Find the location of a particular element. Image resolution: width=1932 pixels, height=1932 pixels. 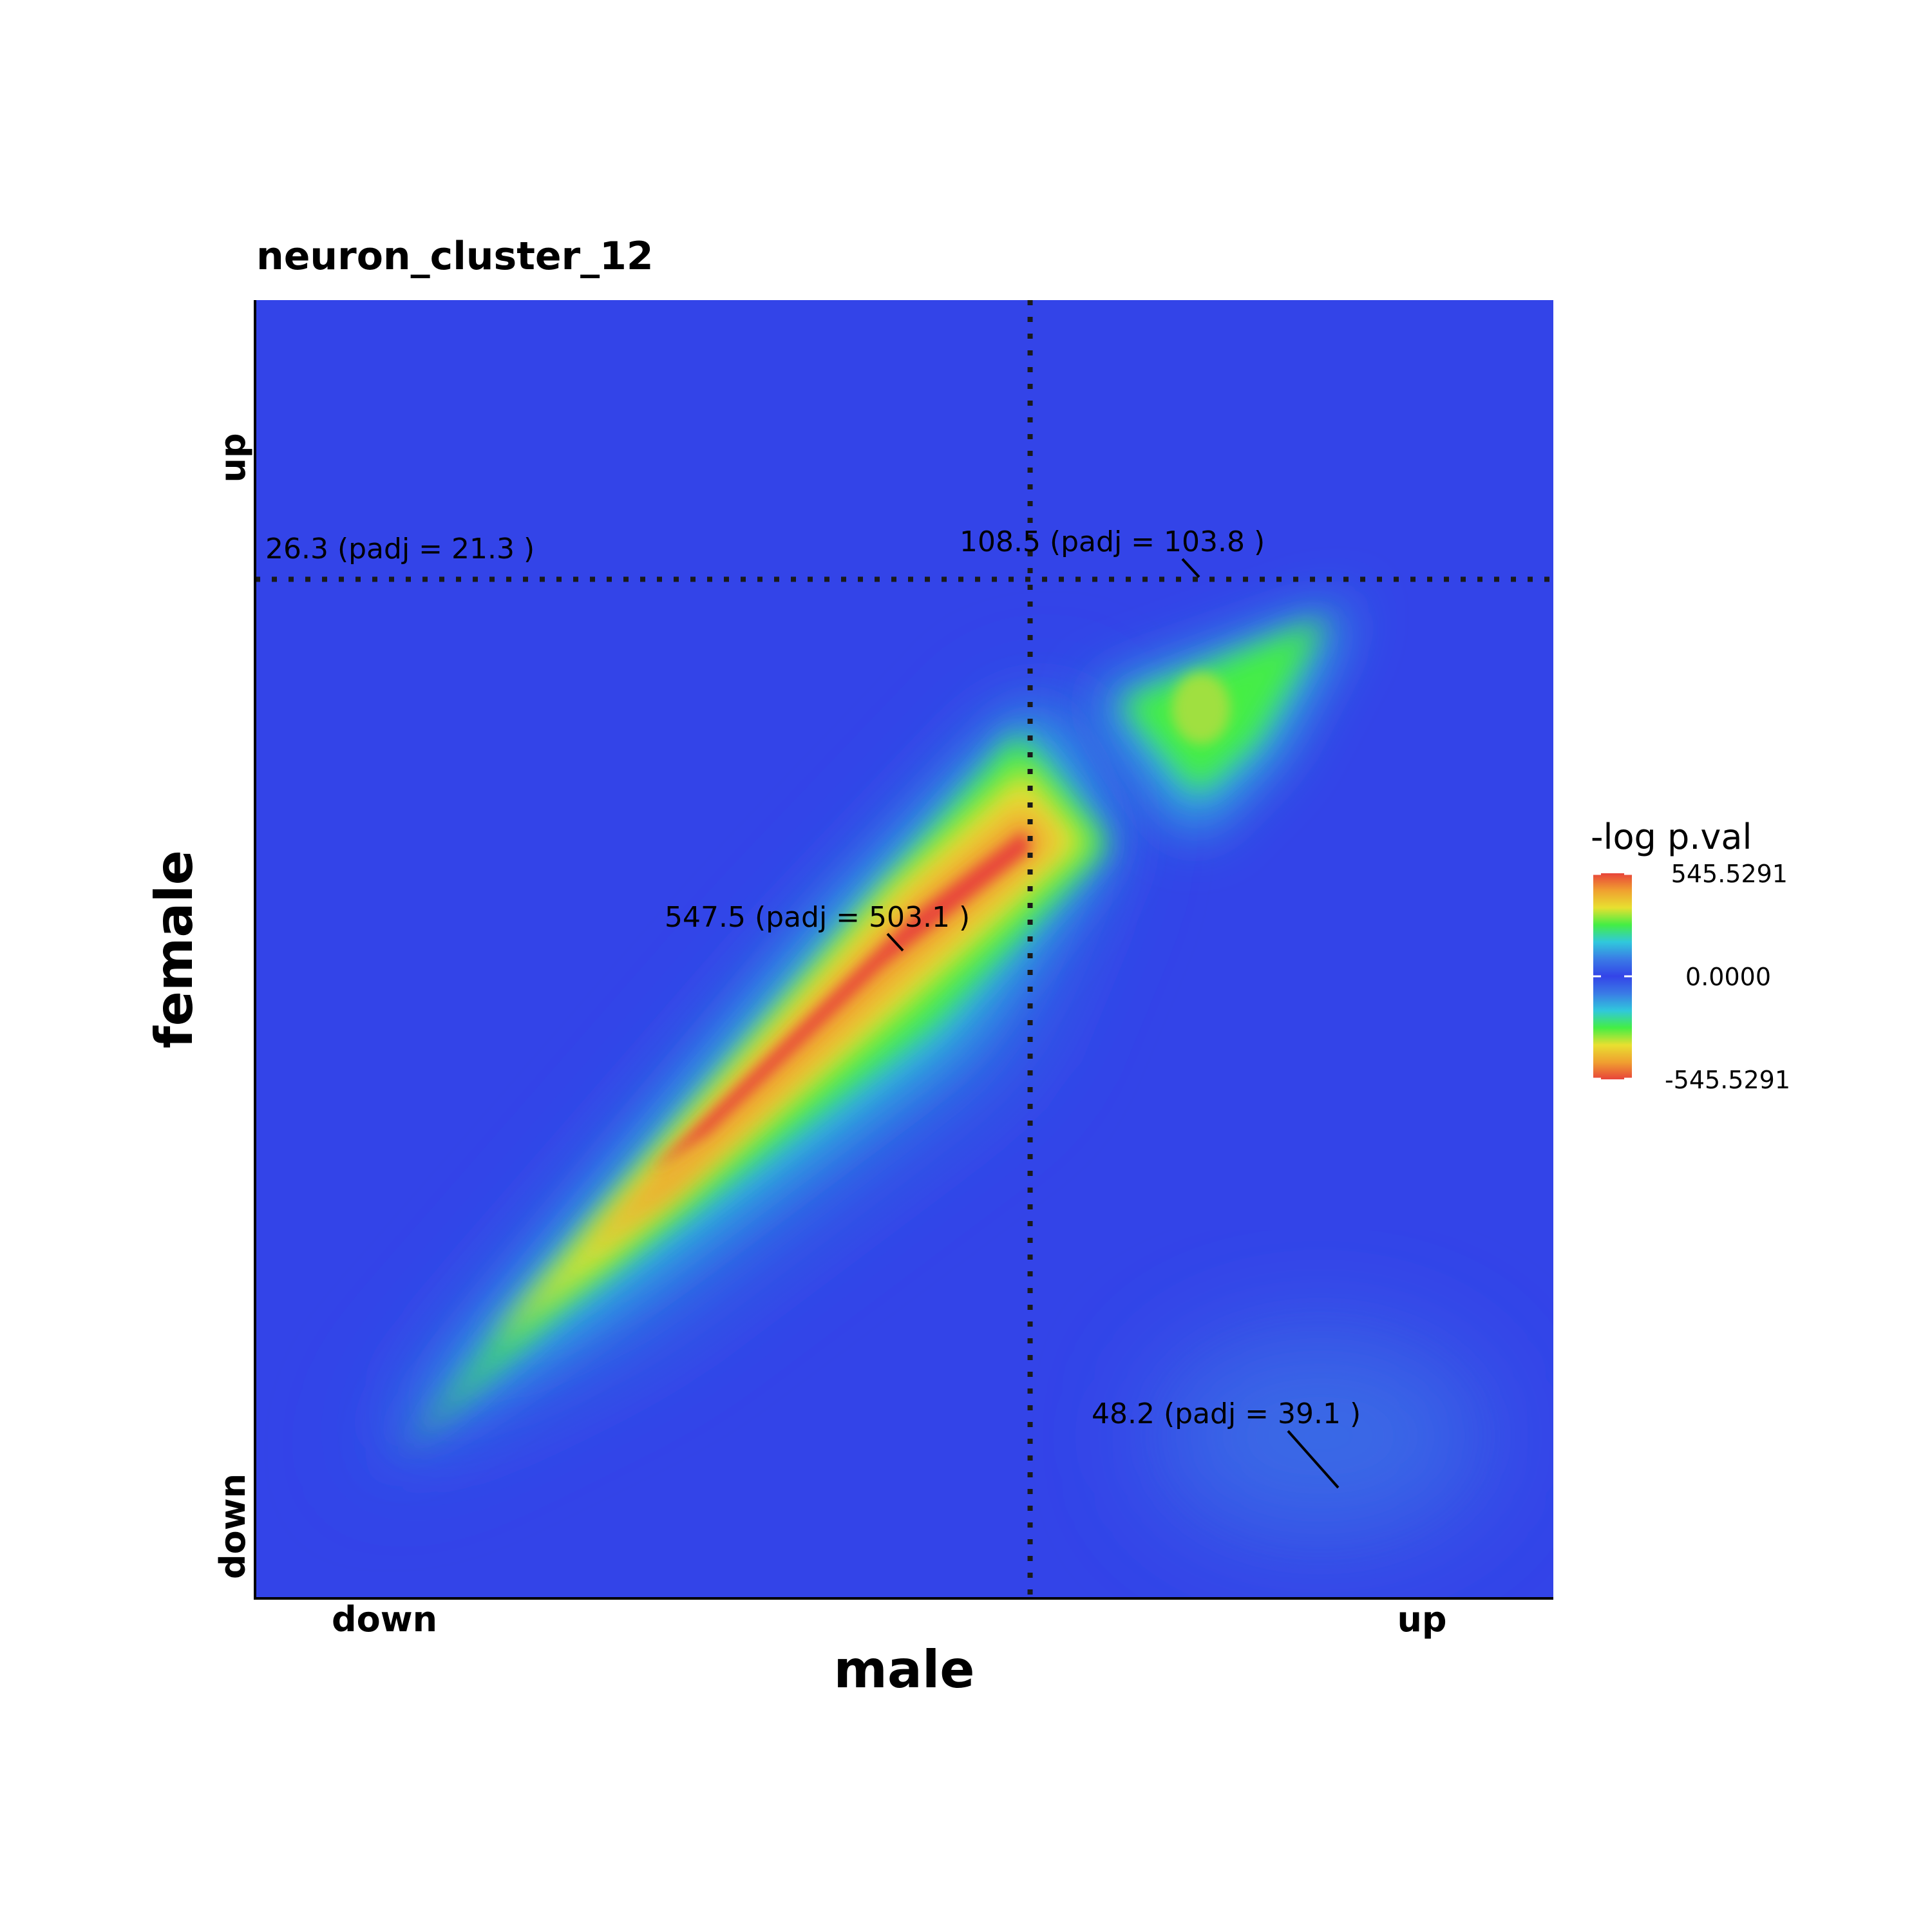

heatmap-faint-region is located at coordinates (1320, 1436).